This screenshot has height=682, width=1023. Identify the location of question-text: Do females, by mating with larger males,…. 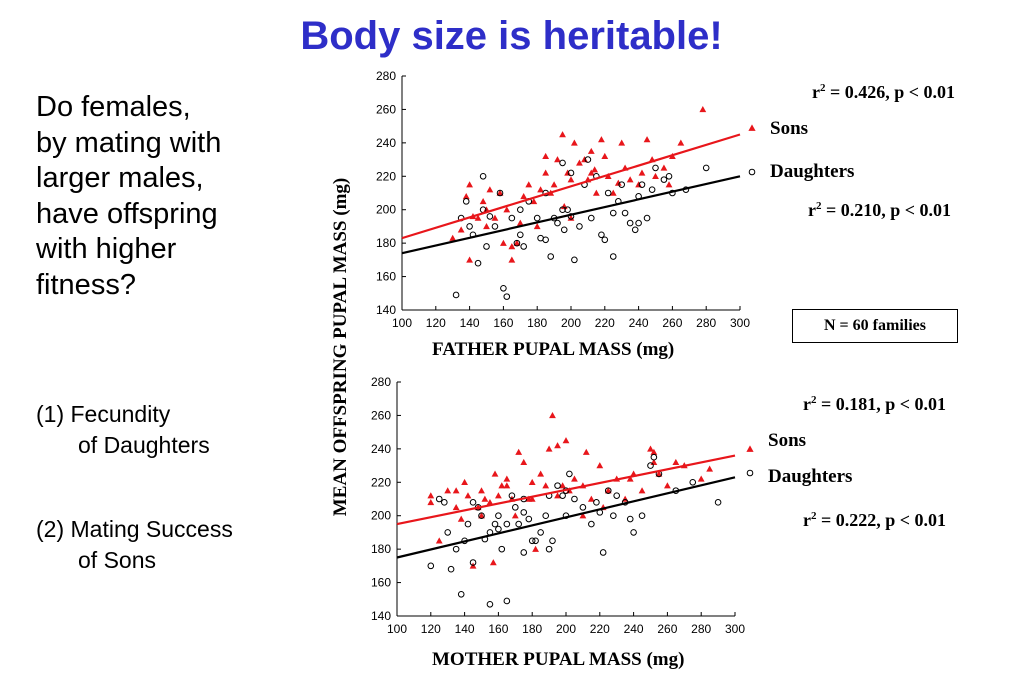
(128, 196).